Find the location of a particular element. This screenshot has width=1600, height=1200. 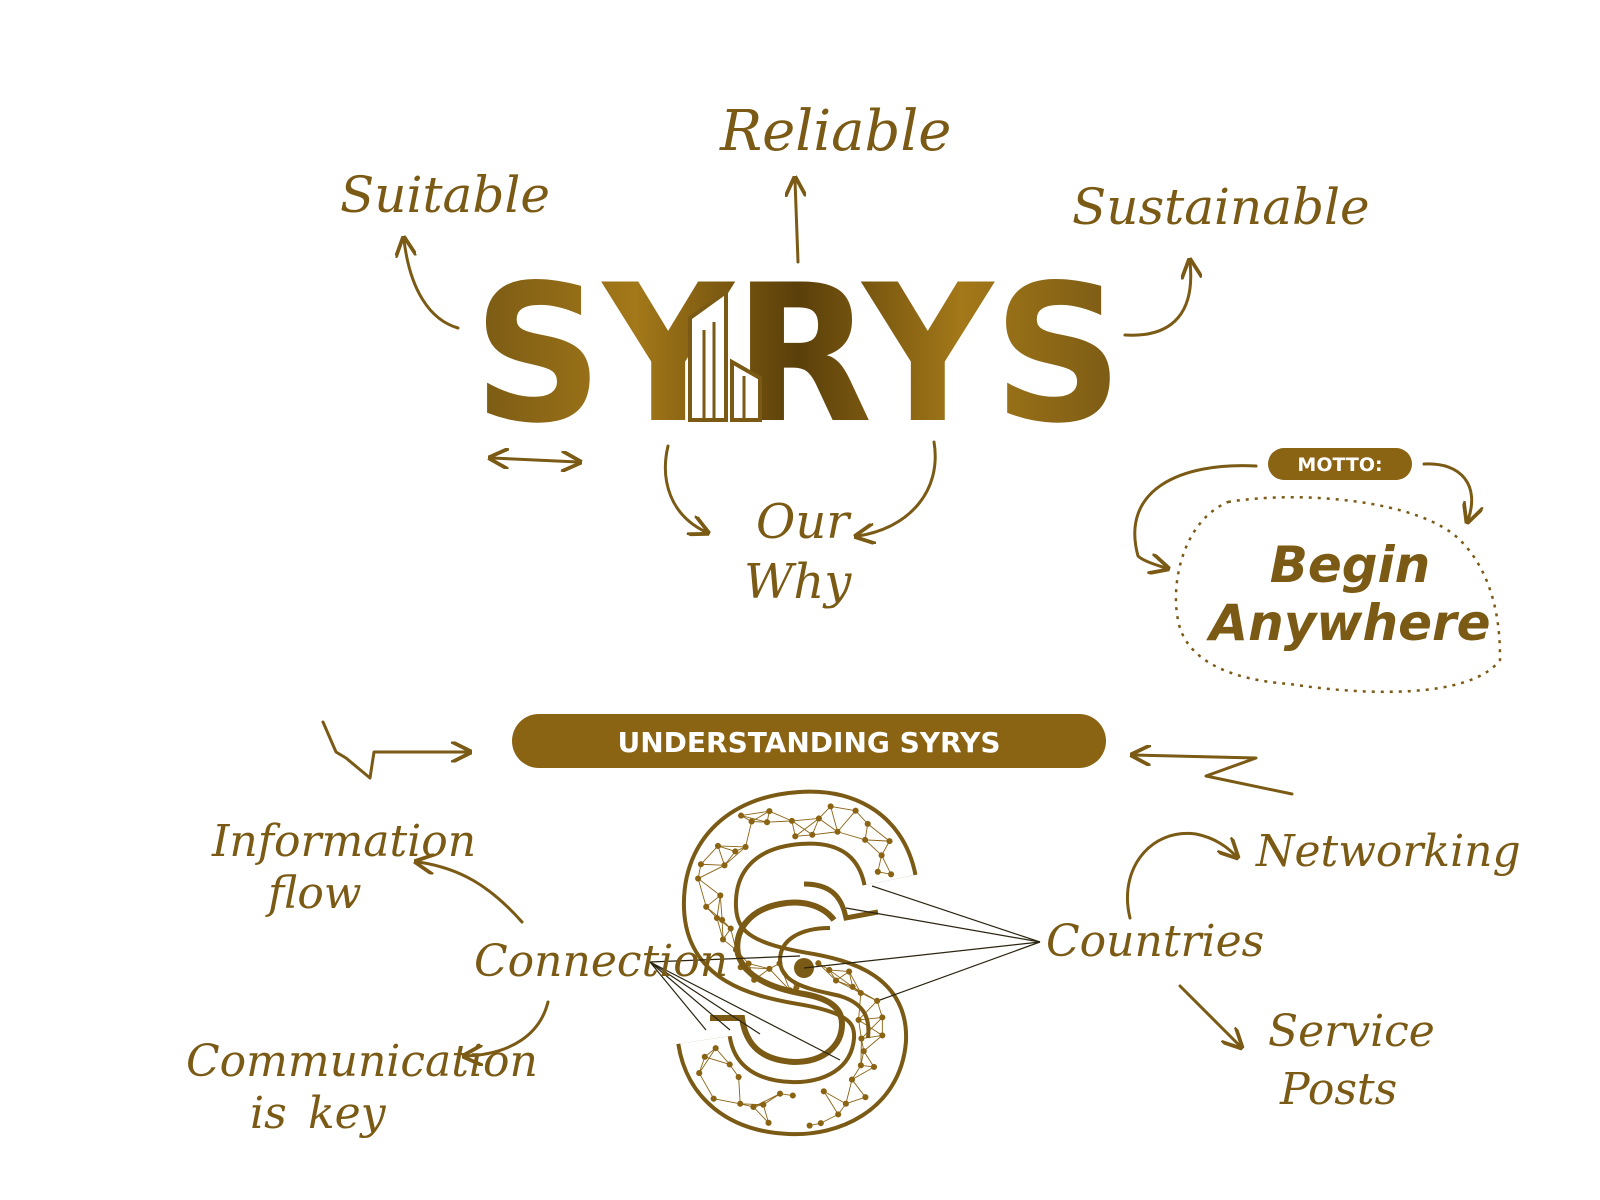

label-our: Our is located at coordinates (804, 522).